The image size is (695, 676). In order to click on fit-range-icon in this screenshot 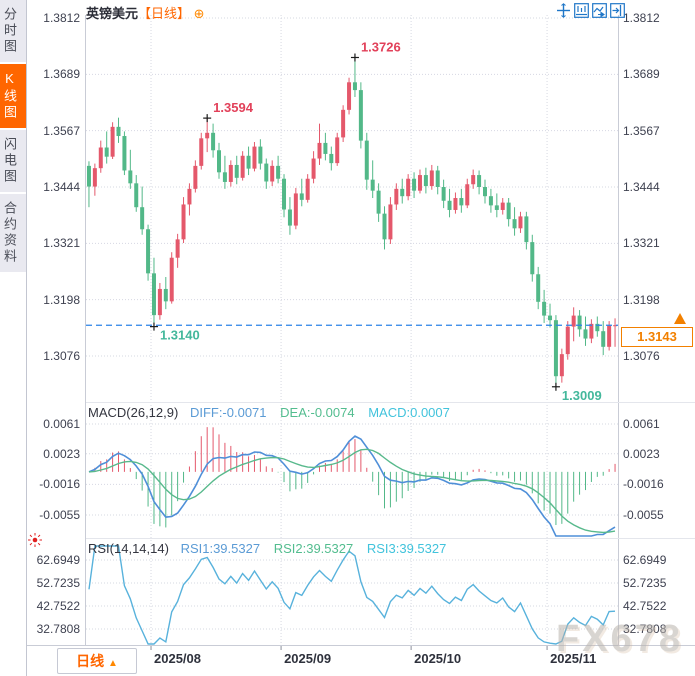, I will do `click(581, 10)`.